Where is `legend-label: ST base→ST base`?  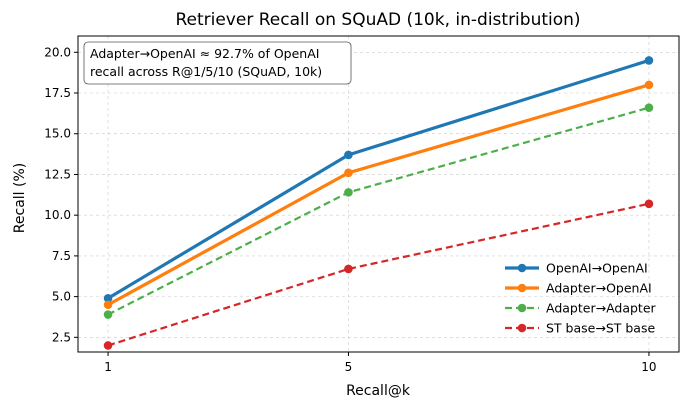 legend-label: ST base→ST base is located at coordinates (600, 328).